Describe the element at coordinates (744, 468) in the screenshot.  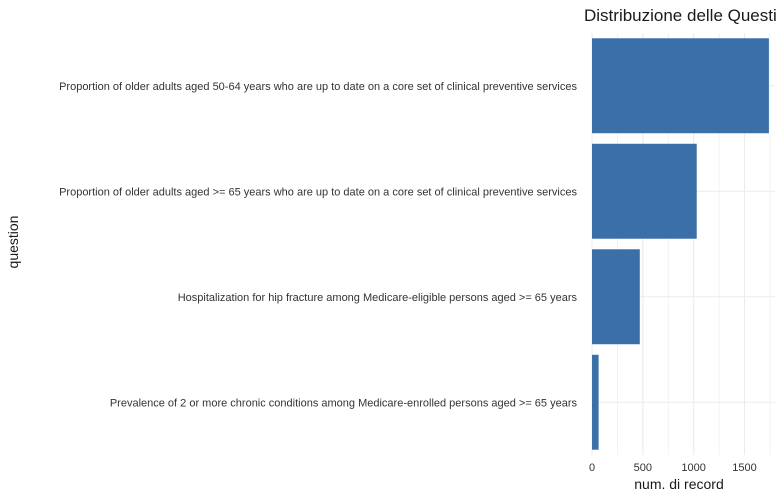
I see `x-tick-label: 1500` at that location.